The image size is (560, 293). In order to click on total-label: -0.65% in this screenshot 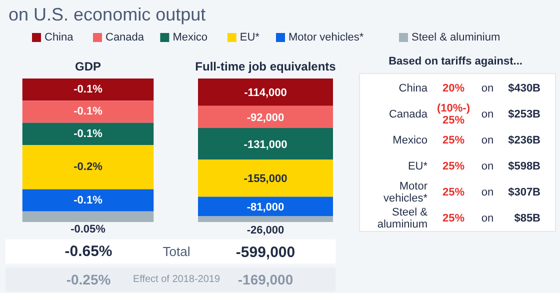, I will do `click(88, 251)`.